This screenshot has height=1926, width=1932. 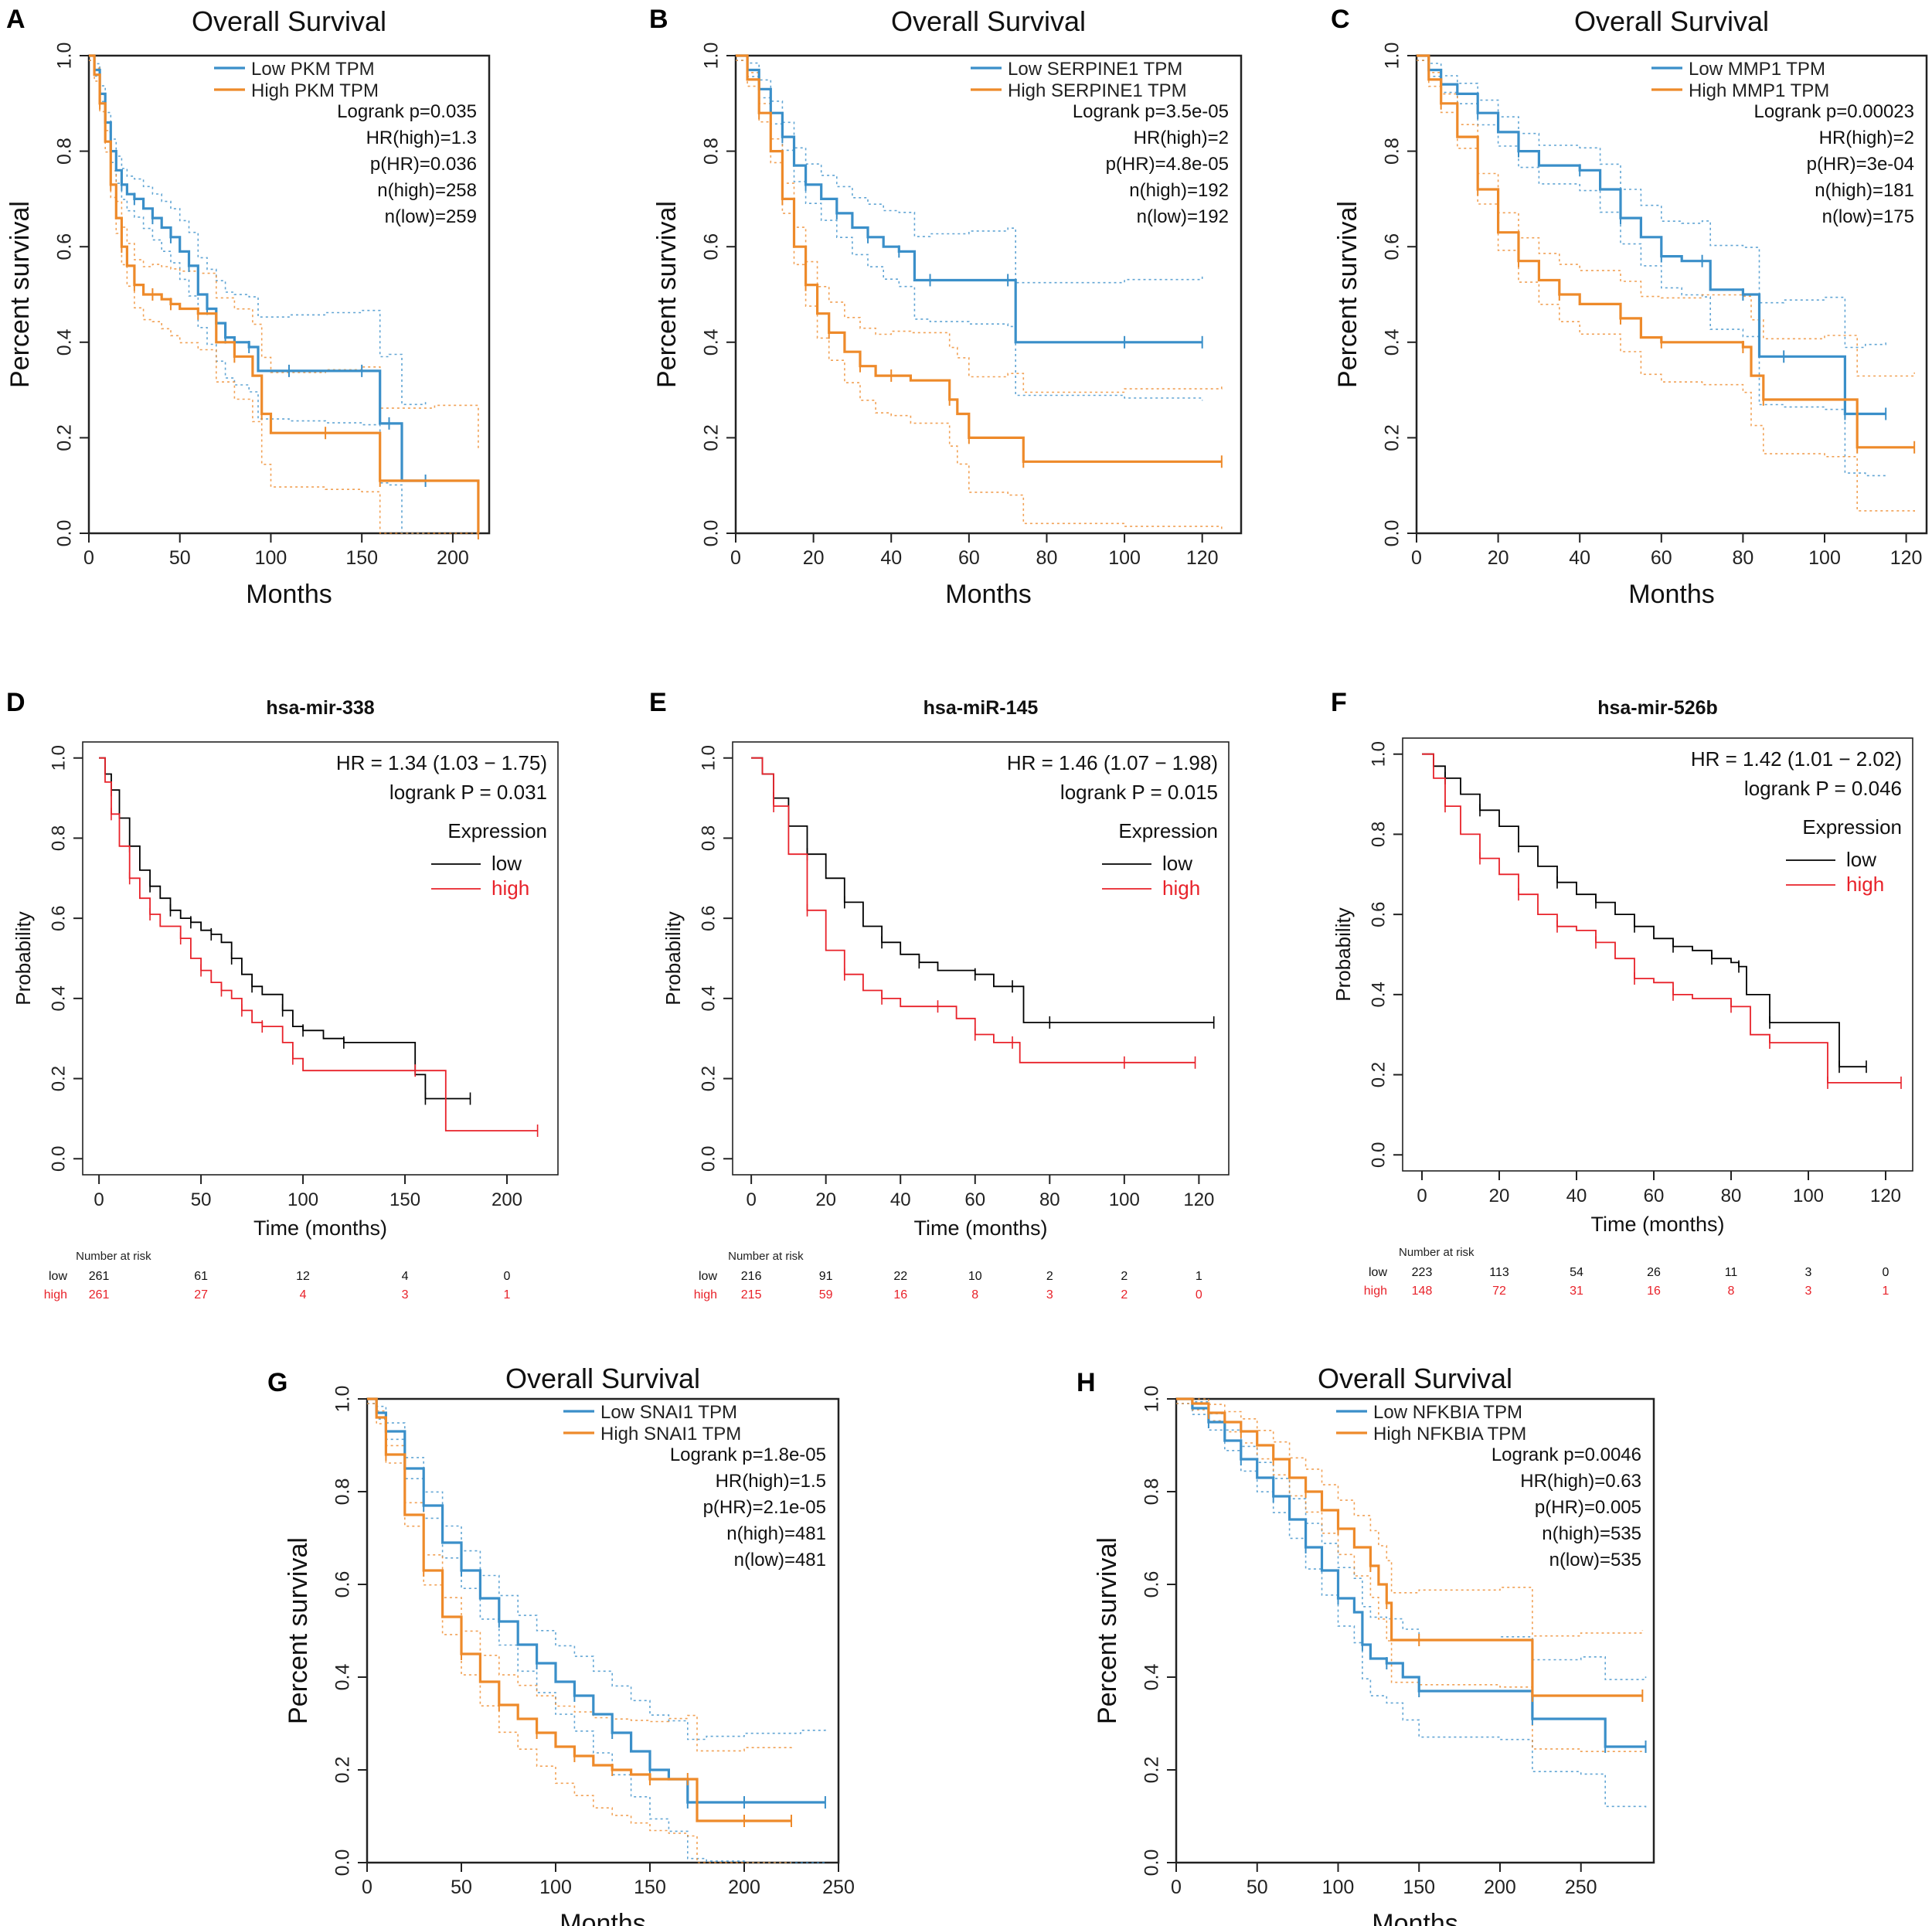 What do you see at coordinates (510, 888) in the screenshot?
I see `legend-label-high: high` at bounding box center [510, 888].